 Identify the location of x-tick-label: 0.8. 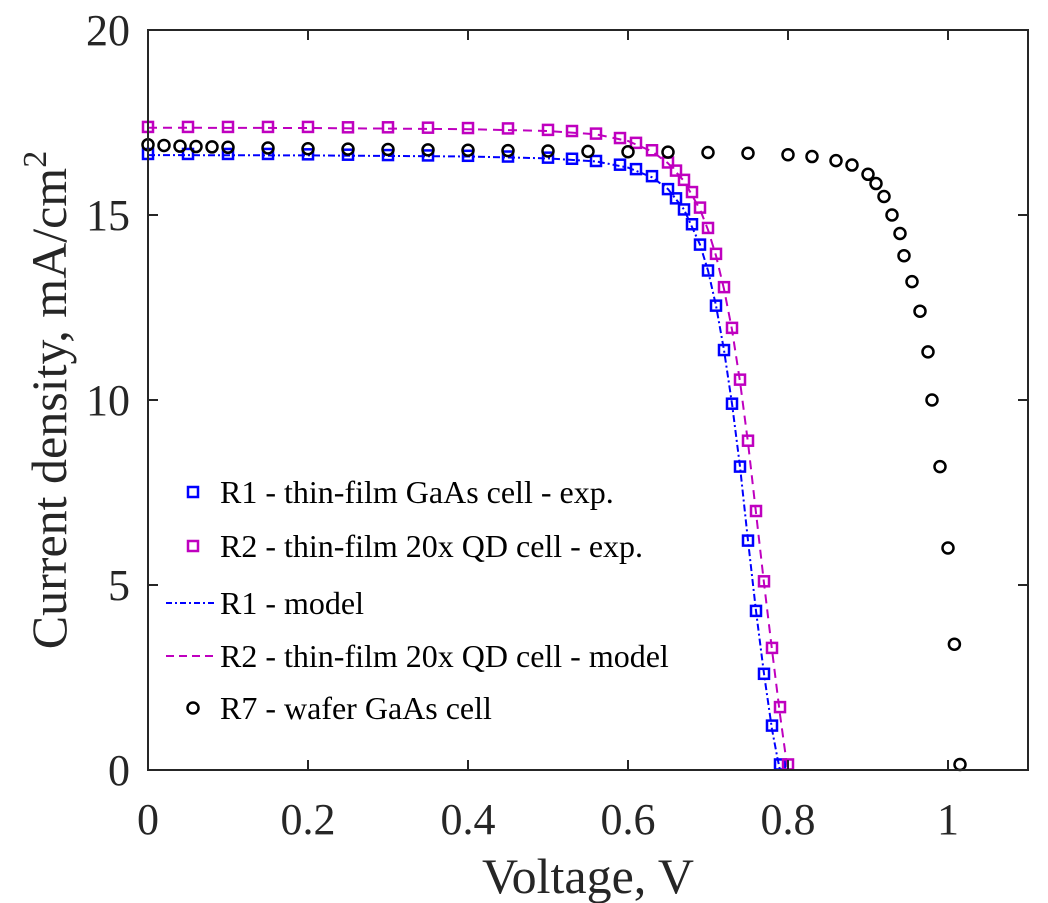
(788, 819).